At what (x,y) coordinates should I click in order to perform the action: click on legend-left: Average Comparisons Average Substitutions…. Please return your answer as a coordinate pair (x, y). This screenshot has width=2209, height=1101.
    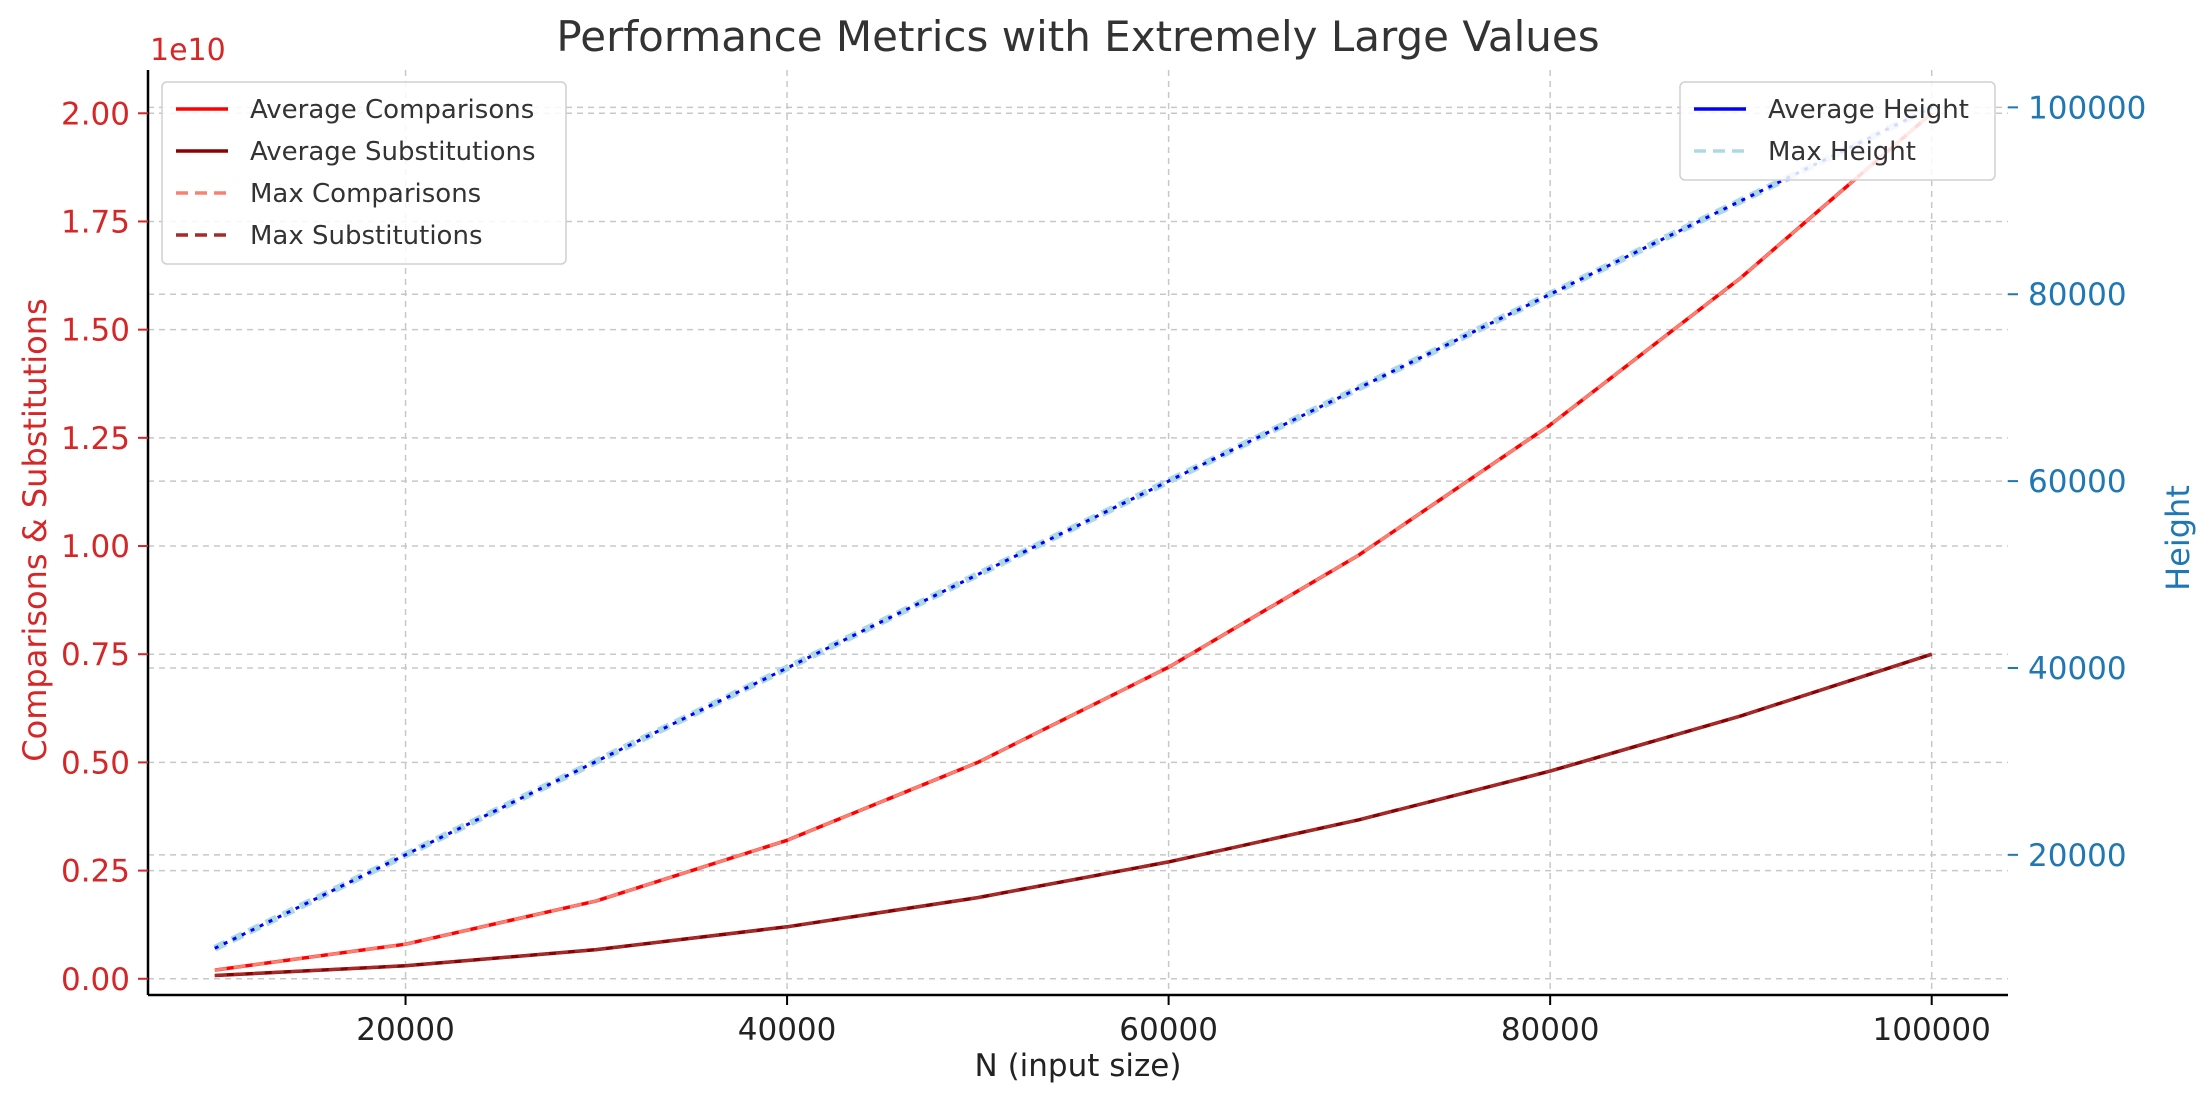
    Looking at the image, I should click on (364, 173).